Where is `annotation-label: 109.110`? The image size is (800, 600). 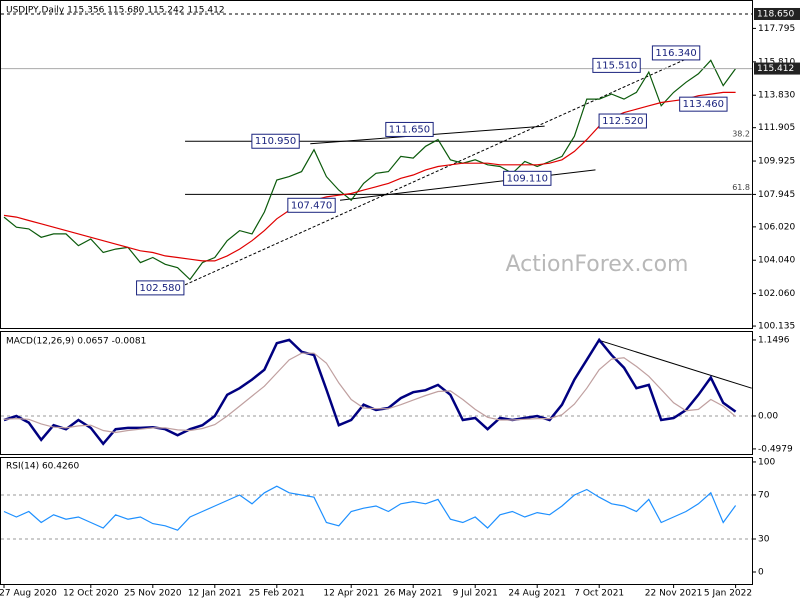 annotation-label: 109.110 is located at coordinates (527, 178).